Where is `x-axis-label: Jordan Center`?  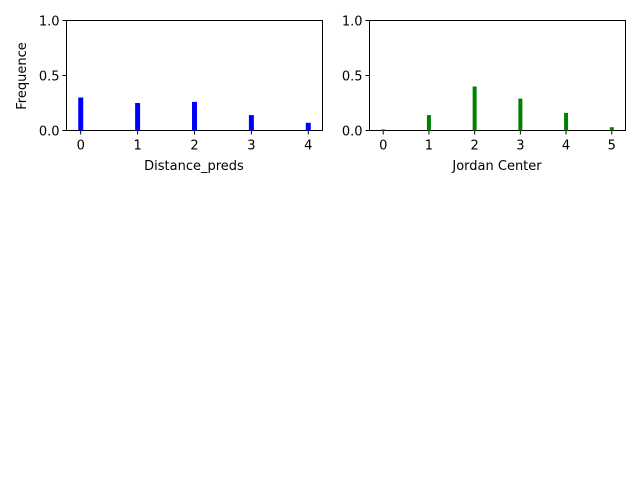
x-axis-label: Jordan Center is located at coordinates (496, 166).